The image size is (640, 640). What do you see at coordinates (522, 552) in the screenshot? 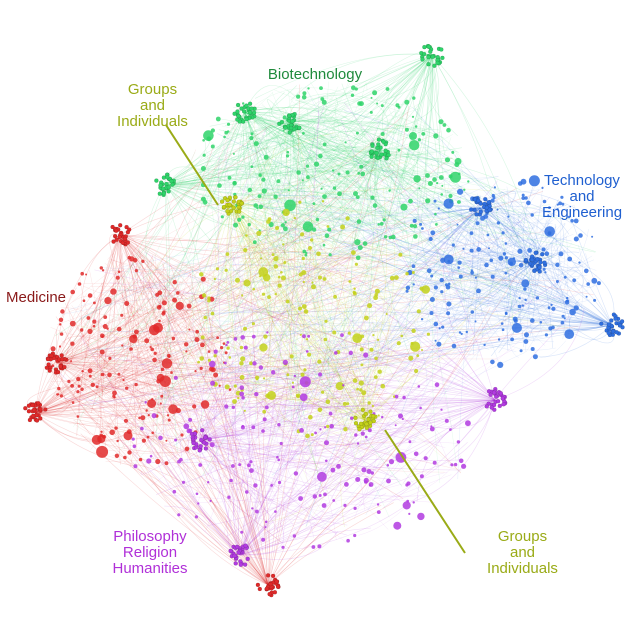
I see `label-groups-bottom: Groups and Individuals` at bounding box center [522, 552].